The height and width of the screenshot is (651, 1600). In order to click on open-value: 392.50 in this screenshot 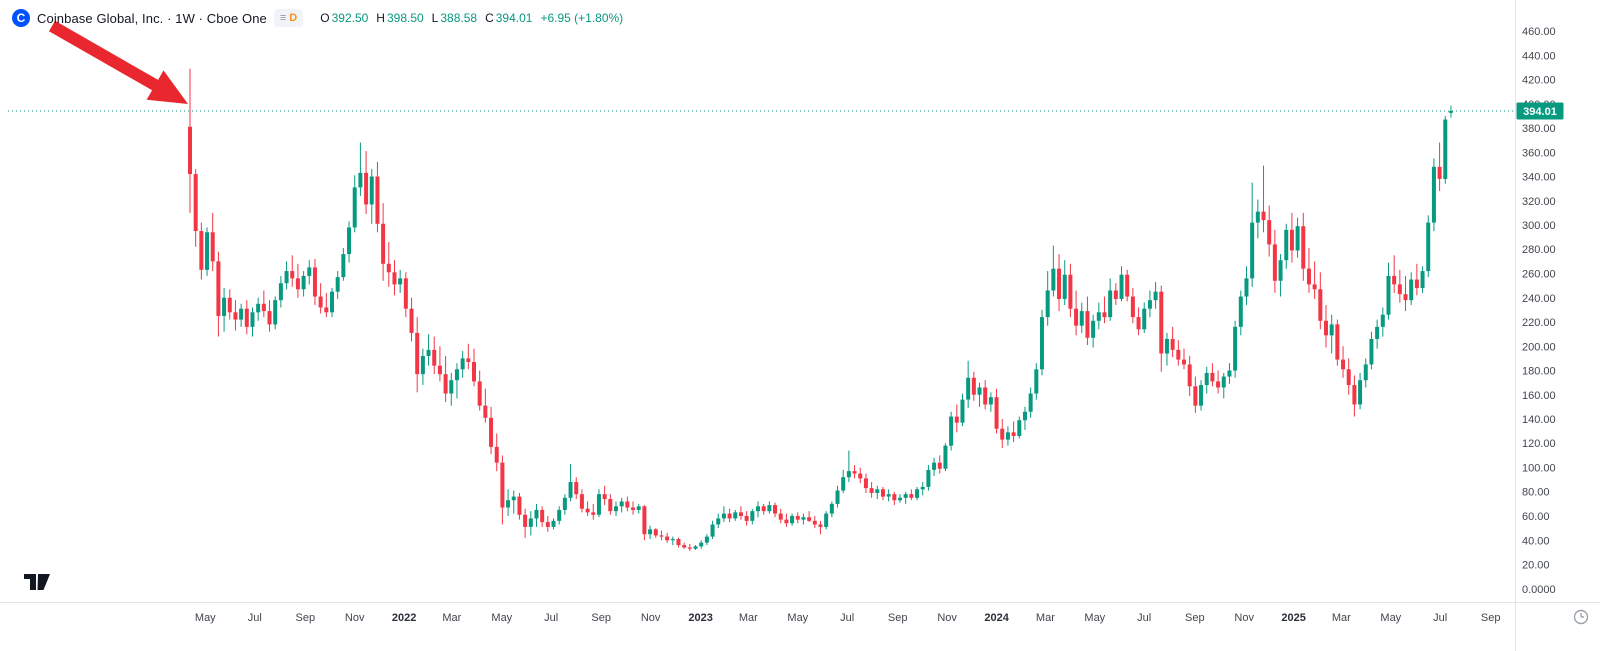, I will do `click(350, 18)`.